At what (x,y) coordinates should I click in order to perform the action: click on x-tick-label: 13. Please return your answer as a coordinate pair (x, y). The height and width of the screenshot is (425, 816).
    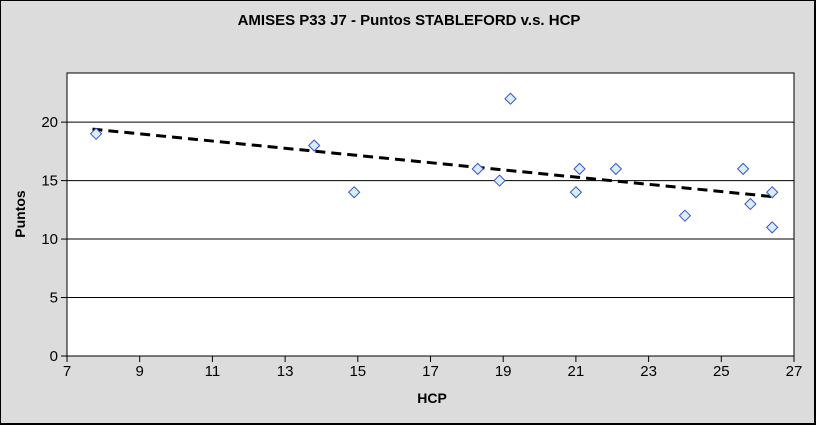
    Looking at the image, I should click on (285, 371).